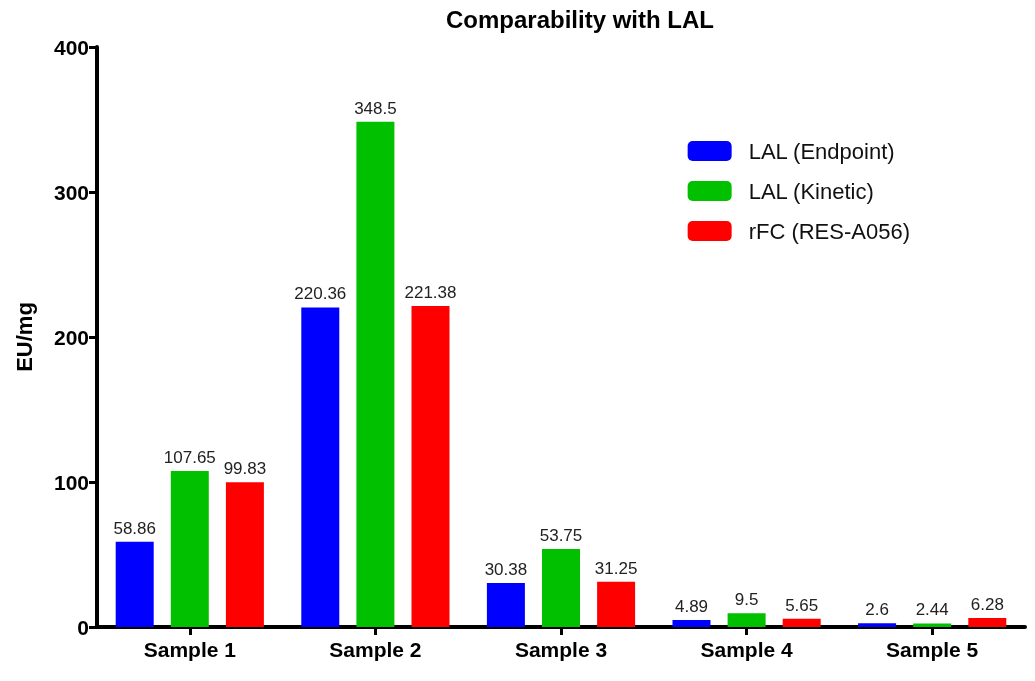 The width and height of the screenshot is (1035, 681). What do you see at coordinates (821, 151) in the screenshot?
I see `legend-label: LAL (Endpoint)` at bounding box center [821, 151].